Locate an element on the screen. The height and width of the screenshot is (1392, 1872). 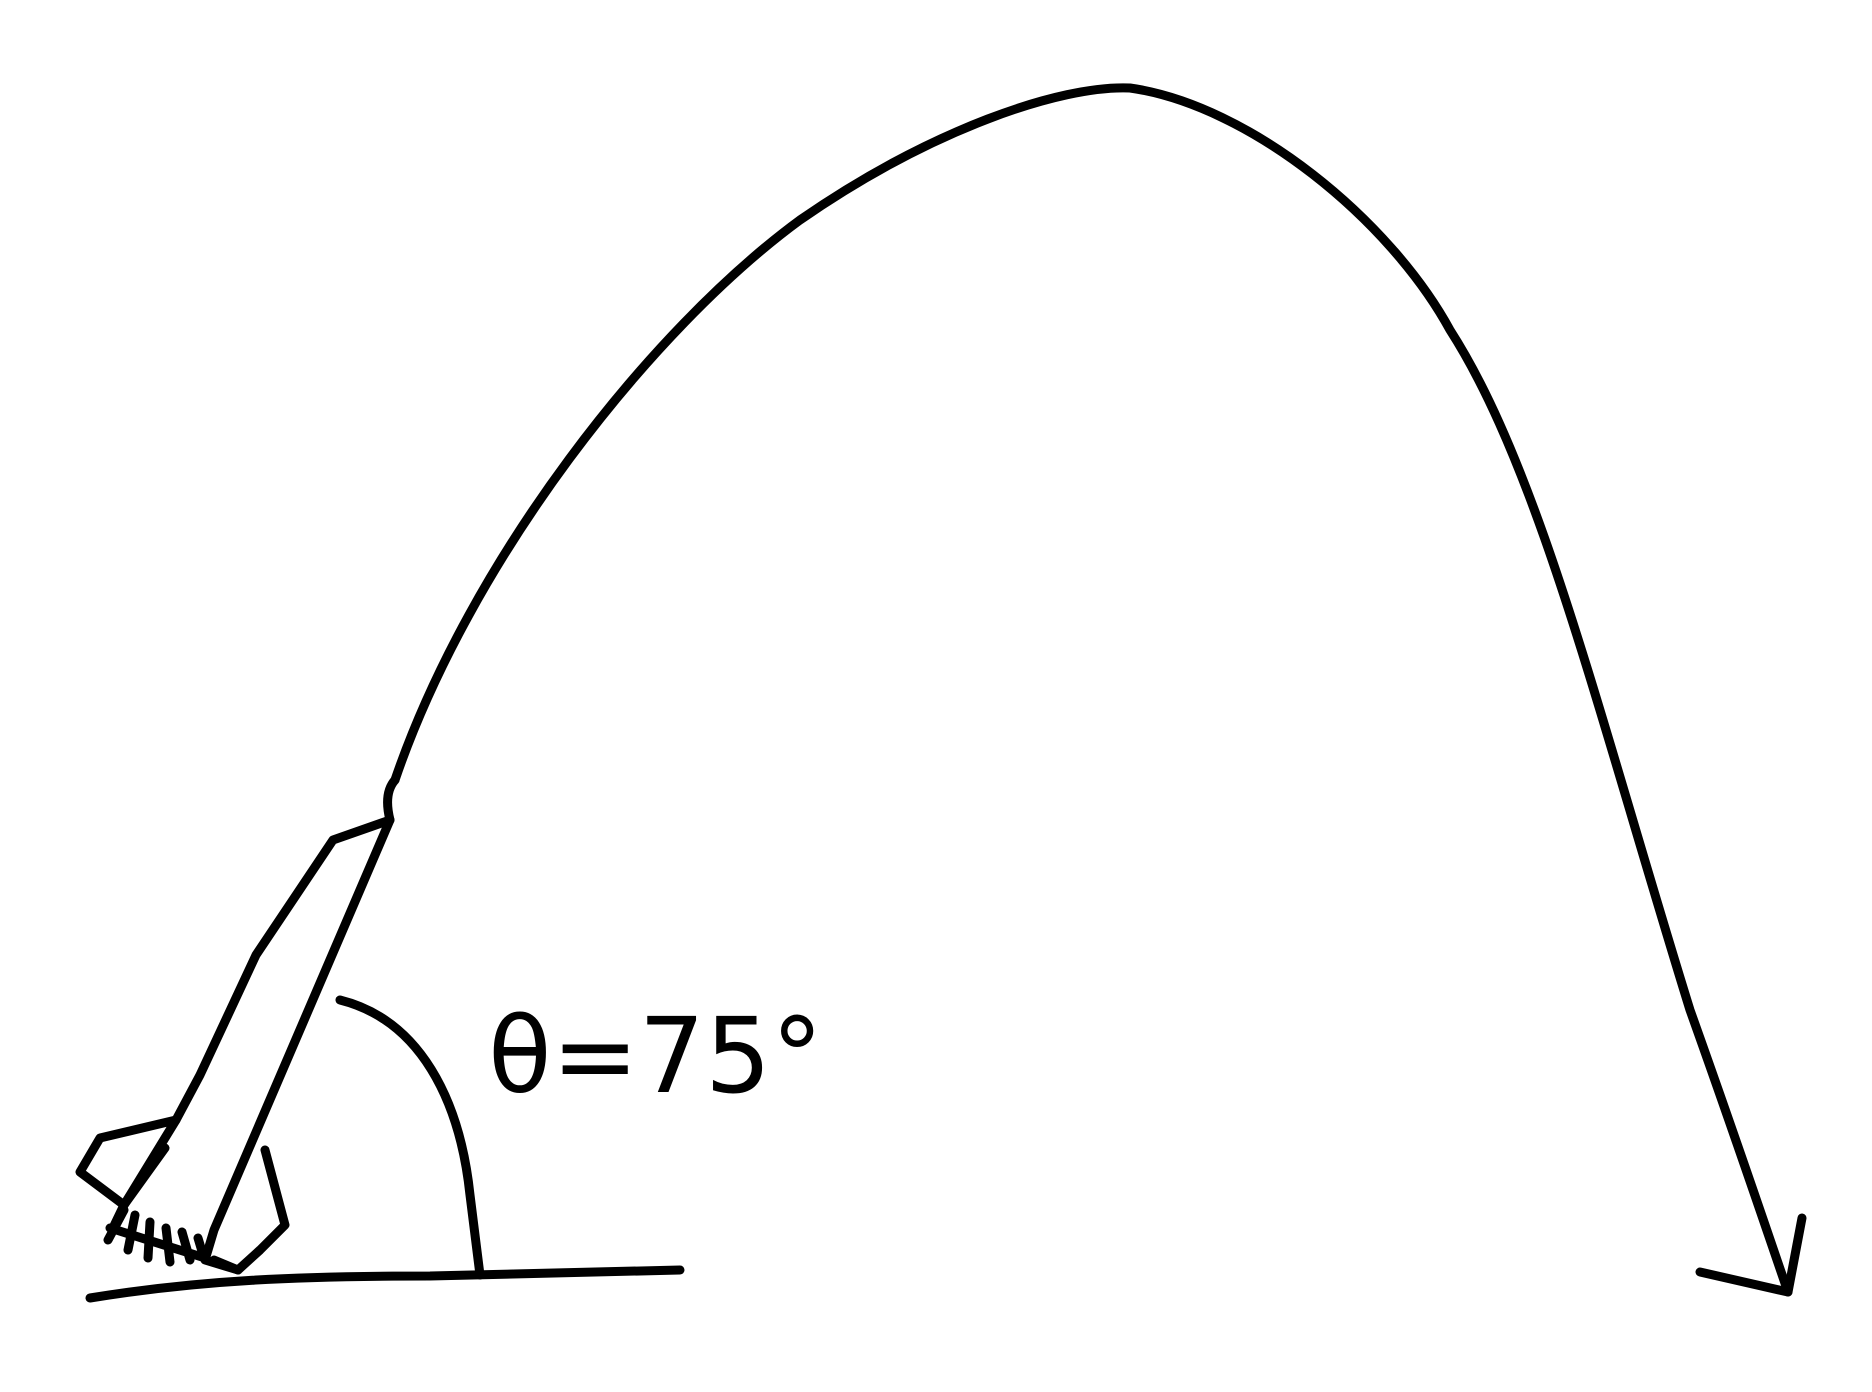
rocket-nose is located at coordinates (391, 800).